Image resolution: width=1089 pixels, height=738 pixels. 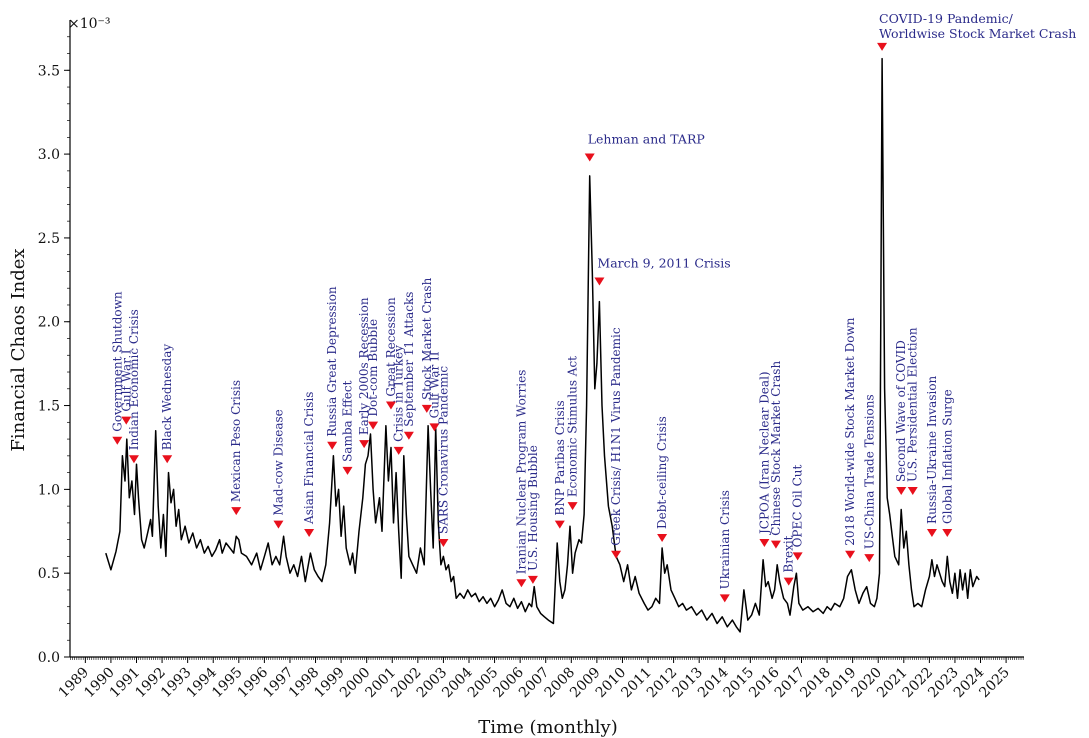 I want to click on event-label: Asian Financial Crisis, so click(x=309, y=458).